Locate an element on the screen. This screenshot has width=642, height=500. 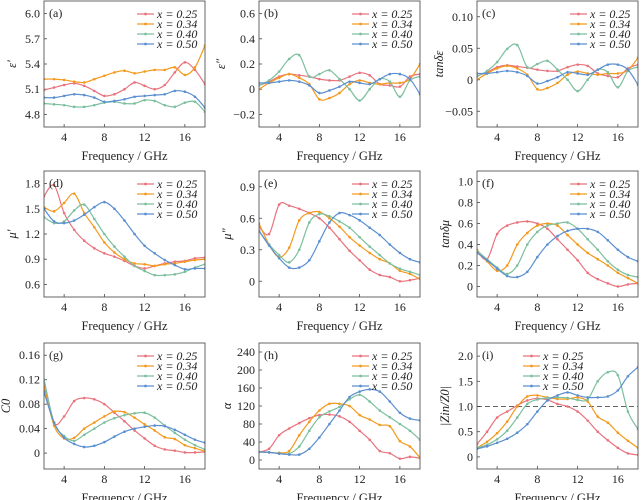
x-axis-label: Frequency / GHz is located at coordinates (557, 326).